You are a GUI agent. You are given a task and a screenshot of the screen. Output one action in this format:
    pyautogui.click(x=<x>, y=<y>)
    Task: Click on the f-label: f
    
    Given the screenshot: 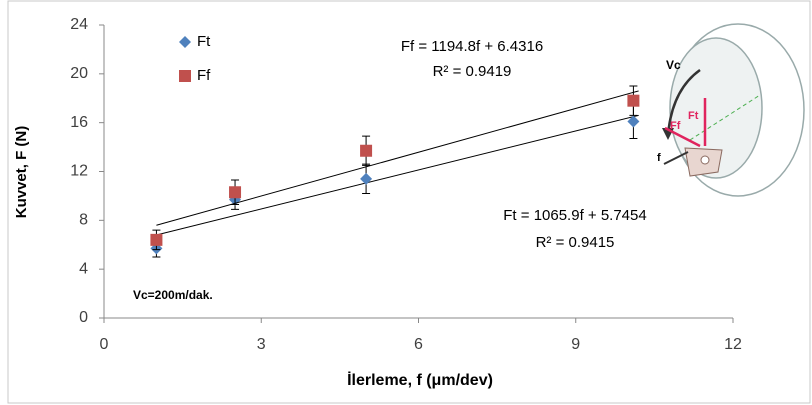 What is the action you would take?
    pyautogui.click(x=659, y=158)
    